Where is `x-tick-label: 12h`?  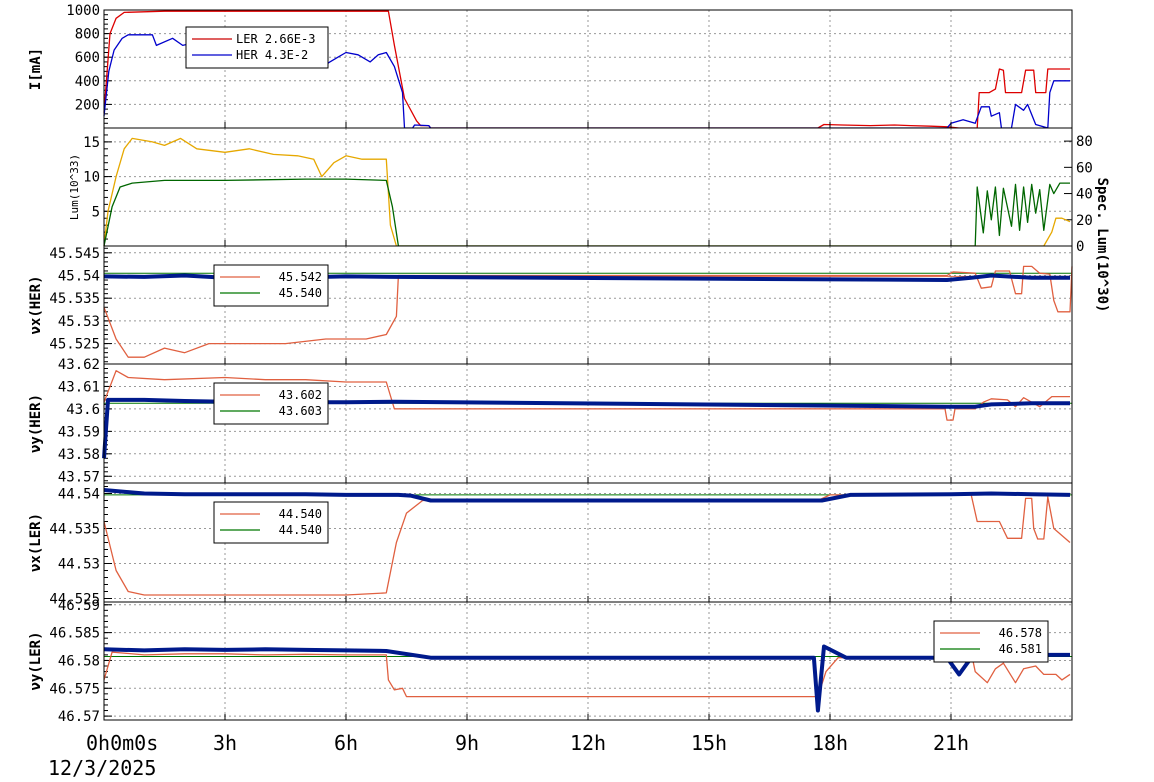
x-tick-label: 12h is located at coordinates (588, 743).